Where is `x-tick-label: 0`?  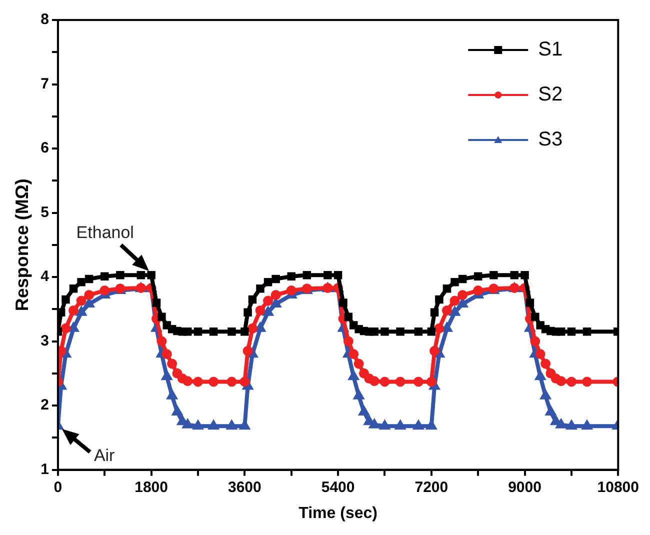 x-tick-label: 0 is located at coordinates (58, 487).